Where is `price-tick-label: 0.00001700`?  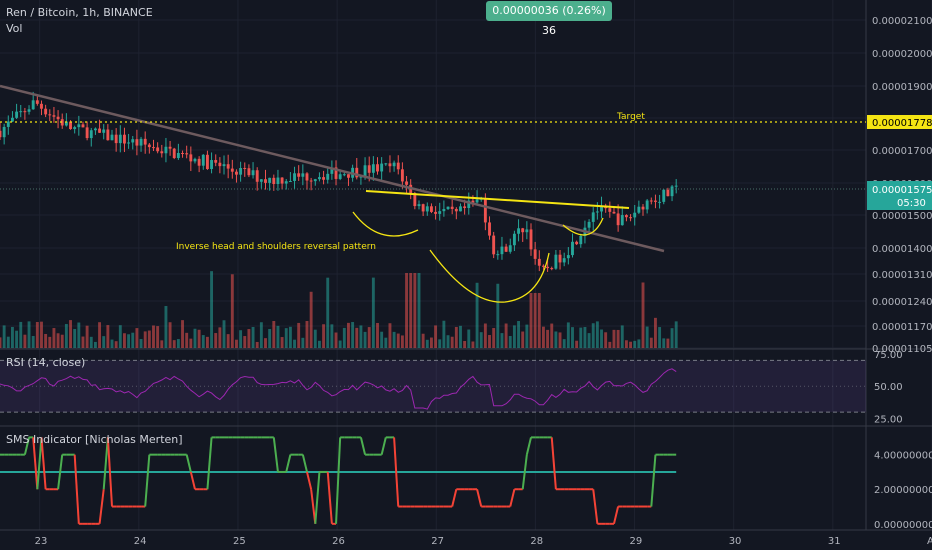
price-tick-label: 0.00001700 is located at coordinates (902, 151).